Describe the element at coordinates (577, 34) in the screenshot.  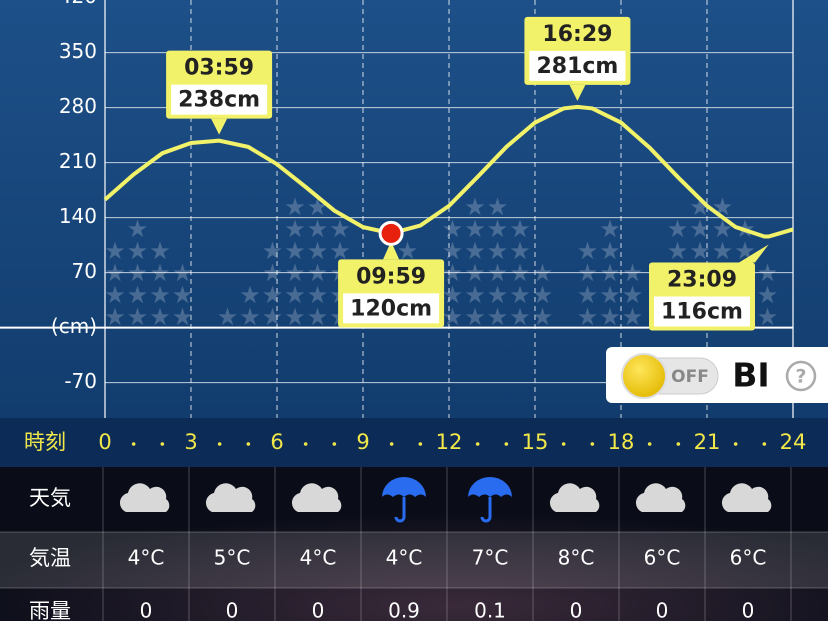
I see `callout-time: 16:29` at that location.